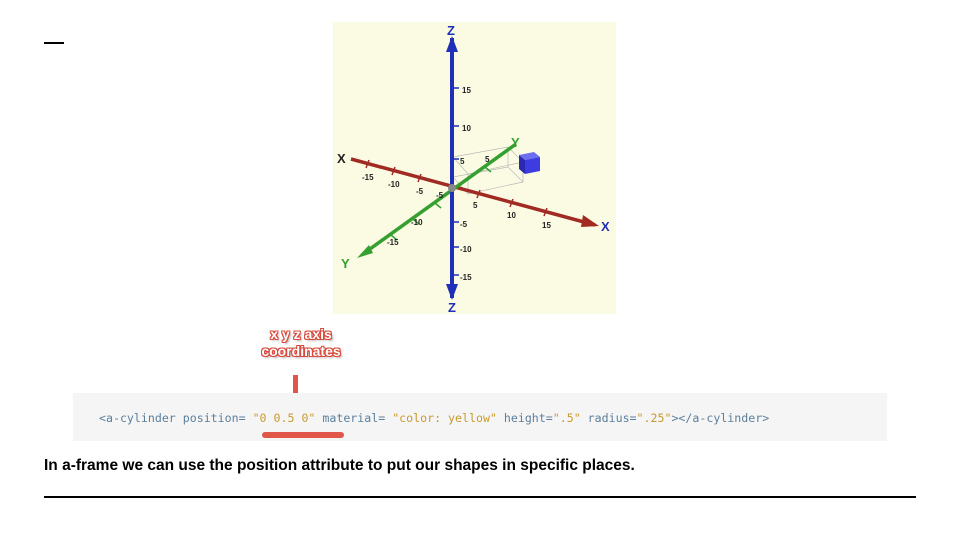  I want to click on cube-shape, so click(529, 163).